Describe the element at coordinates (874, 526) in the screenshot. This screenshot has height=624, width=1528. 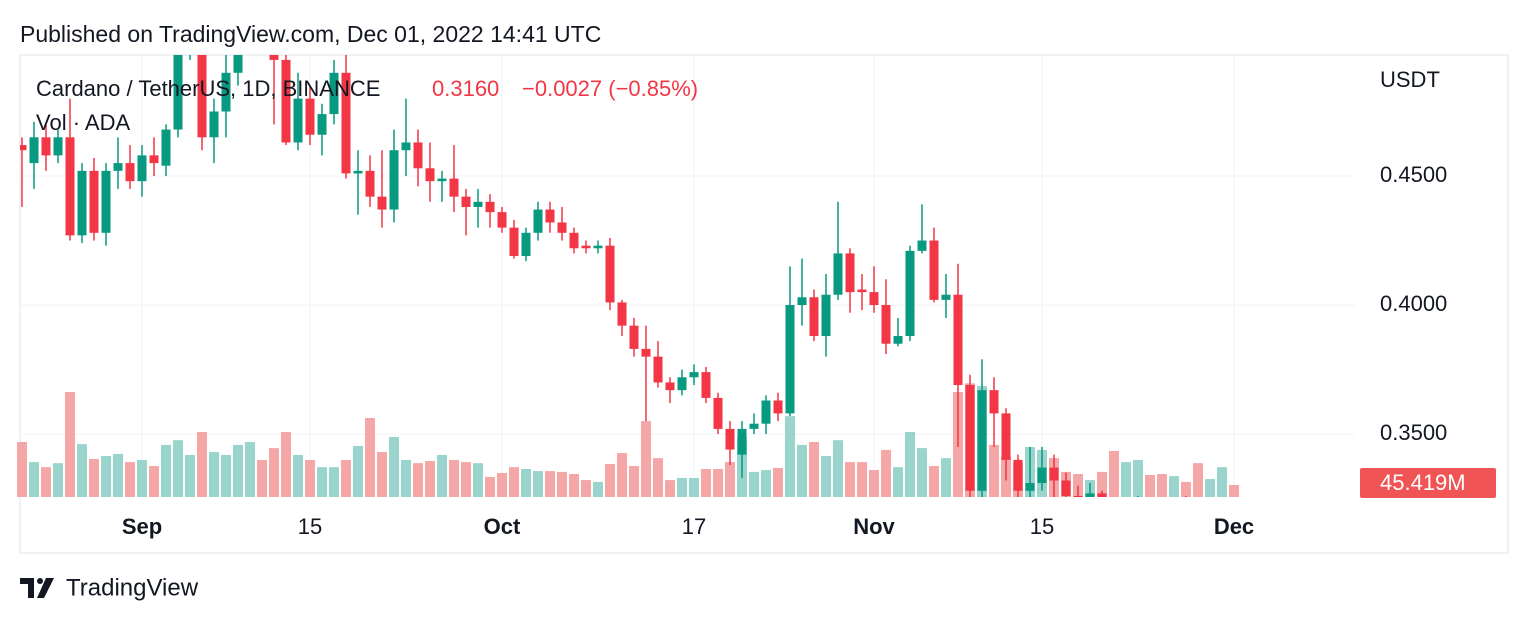
I see `x-tick-label: Nov` at that location.